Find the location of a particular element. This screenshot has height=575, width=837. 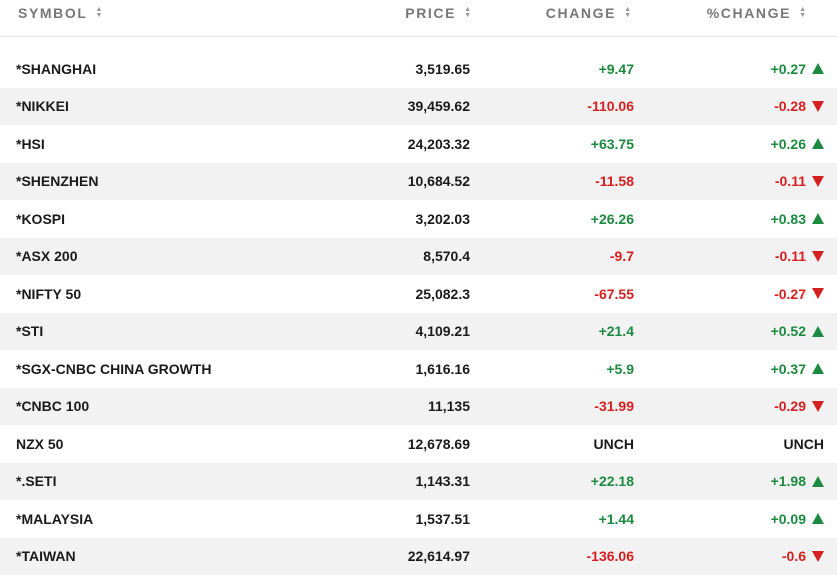

pct-change-value: +0.26 is located at coordinates (788, 144).